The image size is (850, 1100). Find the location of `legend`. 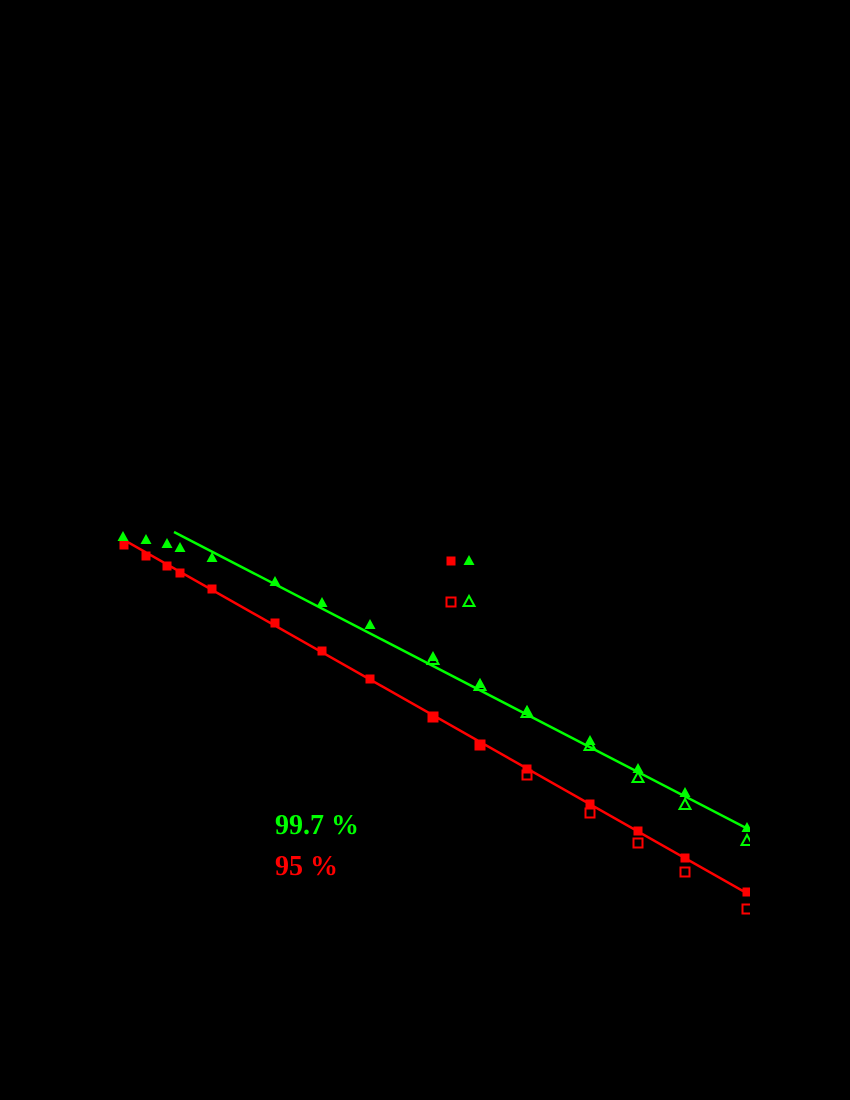

legend is located at coordinates (461, 581).